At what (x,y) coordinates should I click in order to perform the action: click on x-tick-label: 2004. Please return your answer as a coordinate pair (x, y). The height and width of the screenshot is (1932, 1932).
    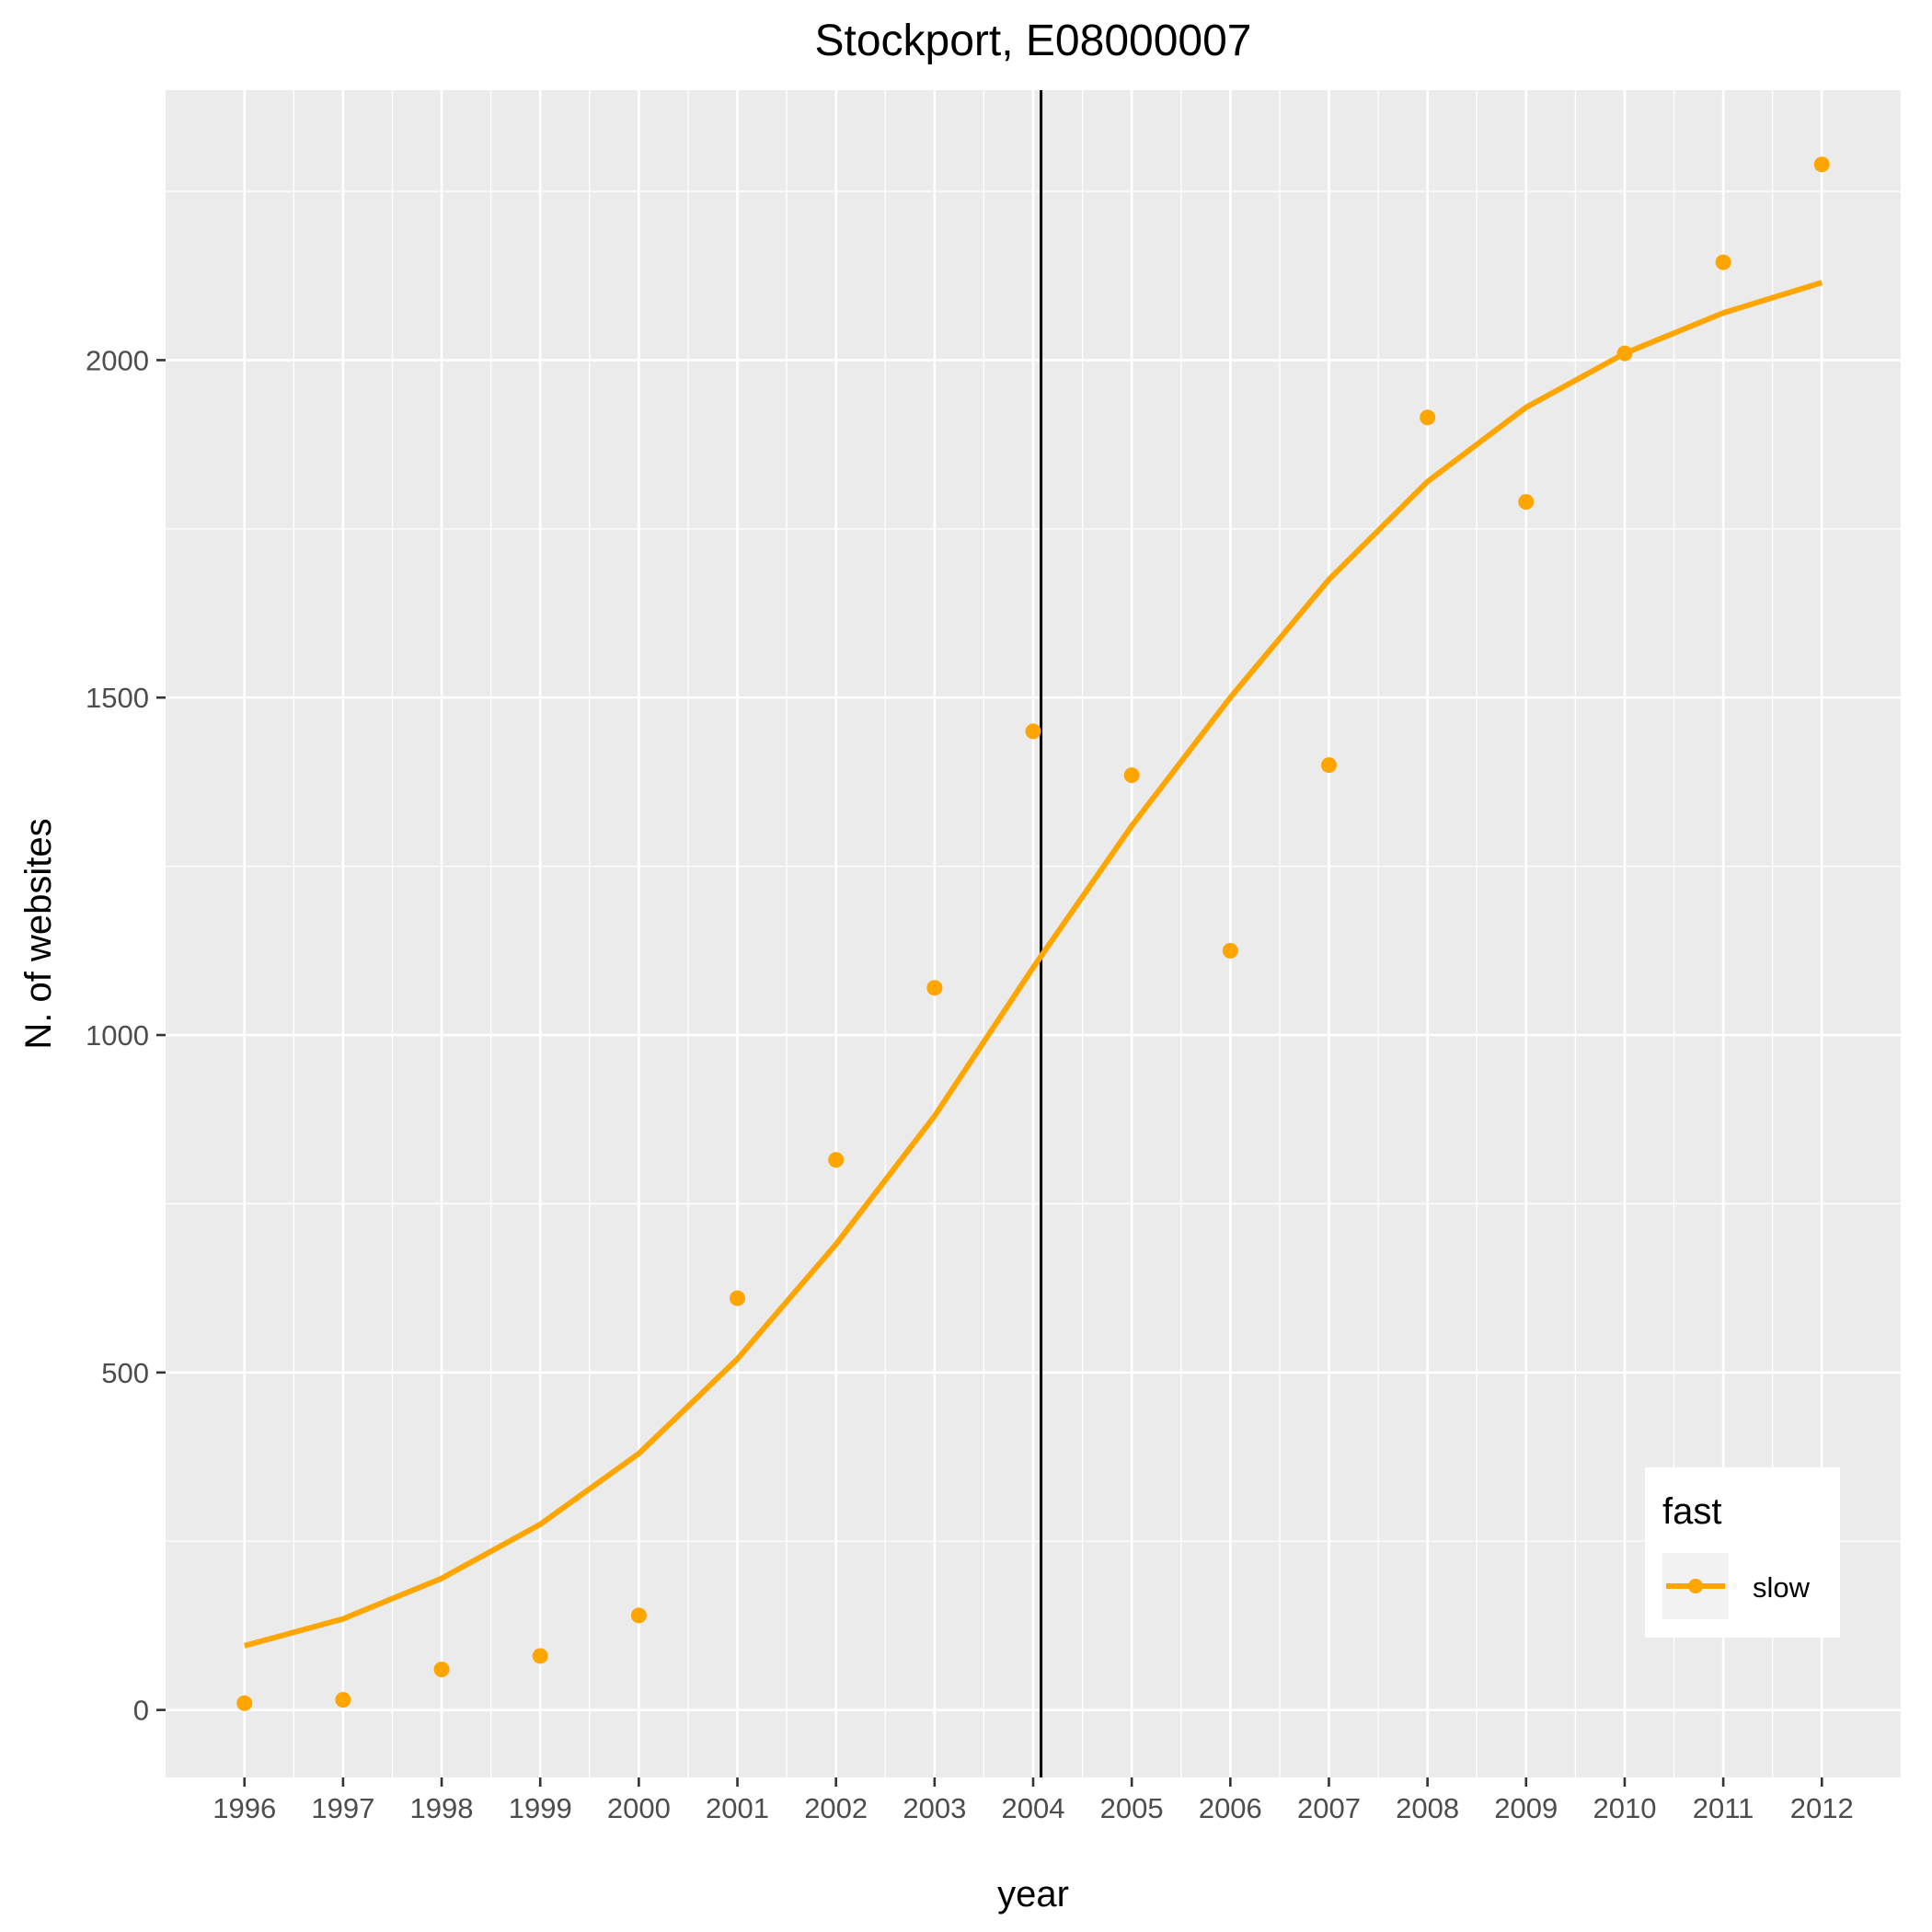
    Looking at the image, I should click on (1033, 1808).